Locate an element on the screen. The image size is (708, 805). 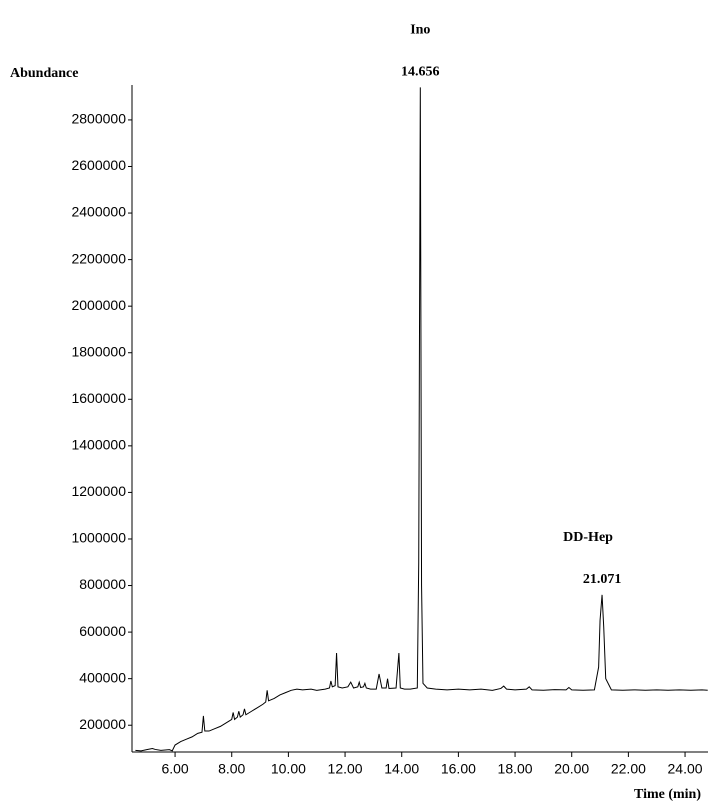
y-tick-label: 2000000 is located at coordinates (98, 305).